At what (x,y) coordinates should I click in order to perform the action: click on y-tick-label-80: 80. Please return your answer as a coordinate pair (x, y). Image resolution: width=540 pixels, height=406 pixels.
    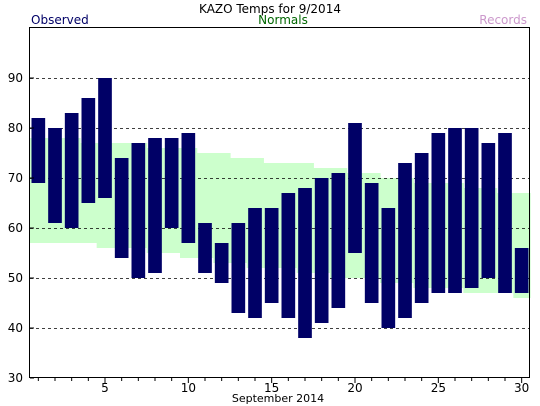
    Looking at the image, I should click on (15, 128).